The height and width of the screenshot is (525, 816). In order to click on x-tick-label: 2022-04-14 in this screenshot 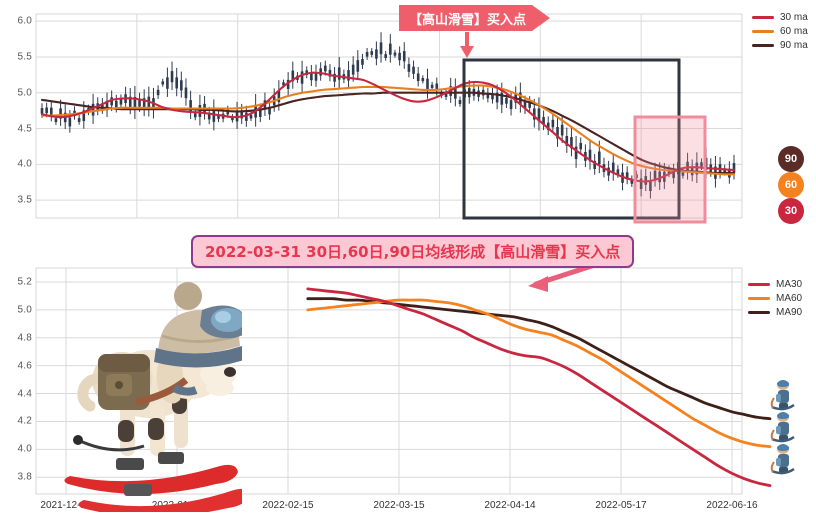, I will do `click(510, 505)`.